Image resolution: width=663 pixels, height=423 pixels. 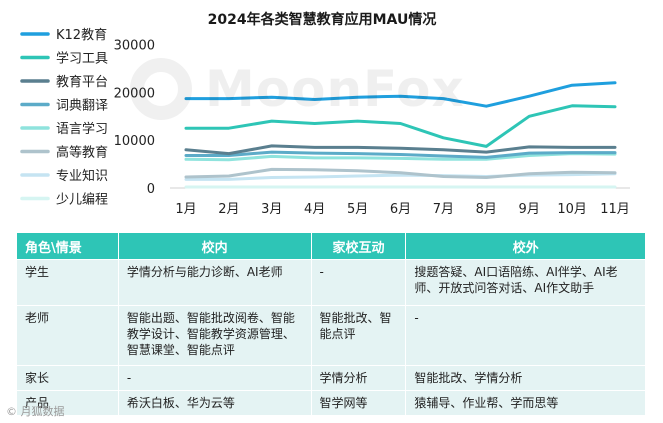 What do you see at coordinates (358, 378) in the screenshot?
I see `table-cell: 学情分析` at bounding box center [358, 378].